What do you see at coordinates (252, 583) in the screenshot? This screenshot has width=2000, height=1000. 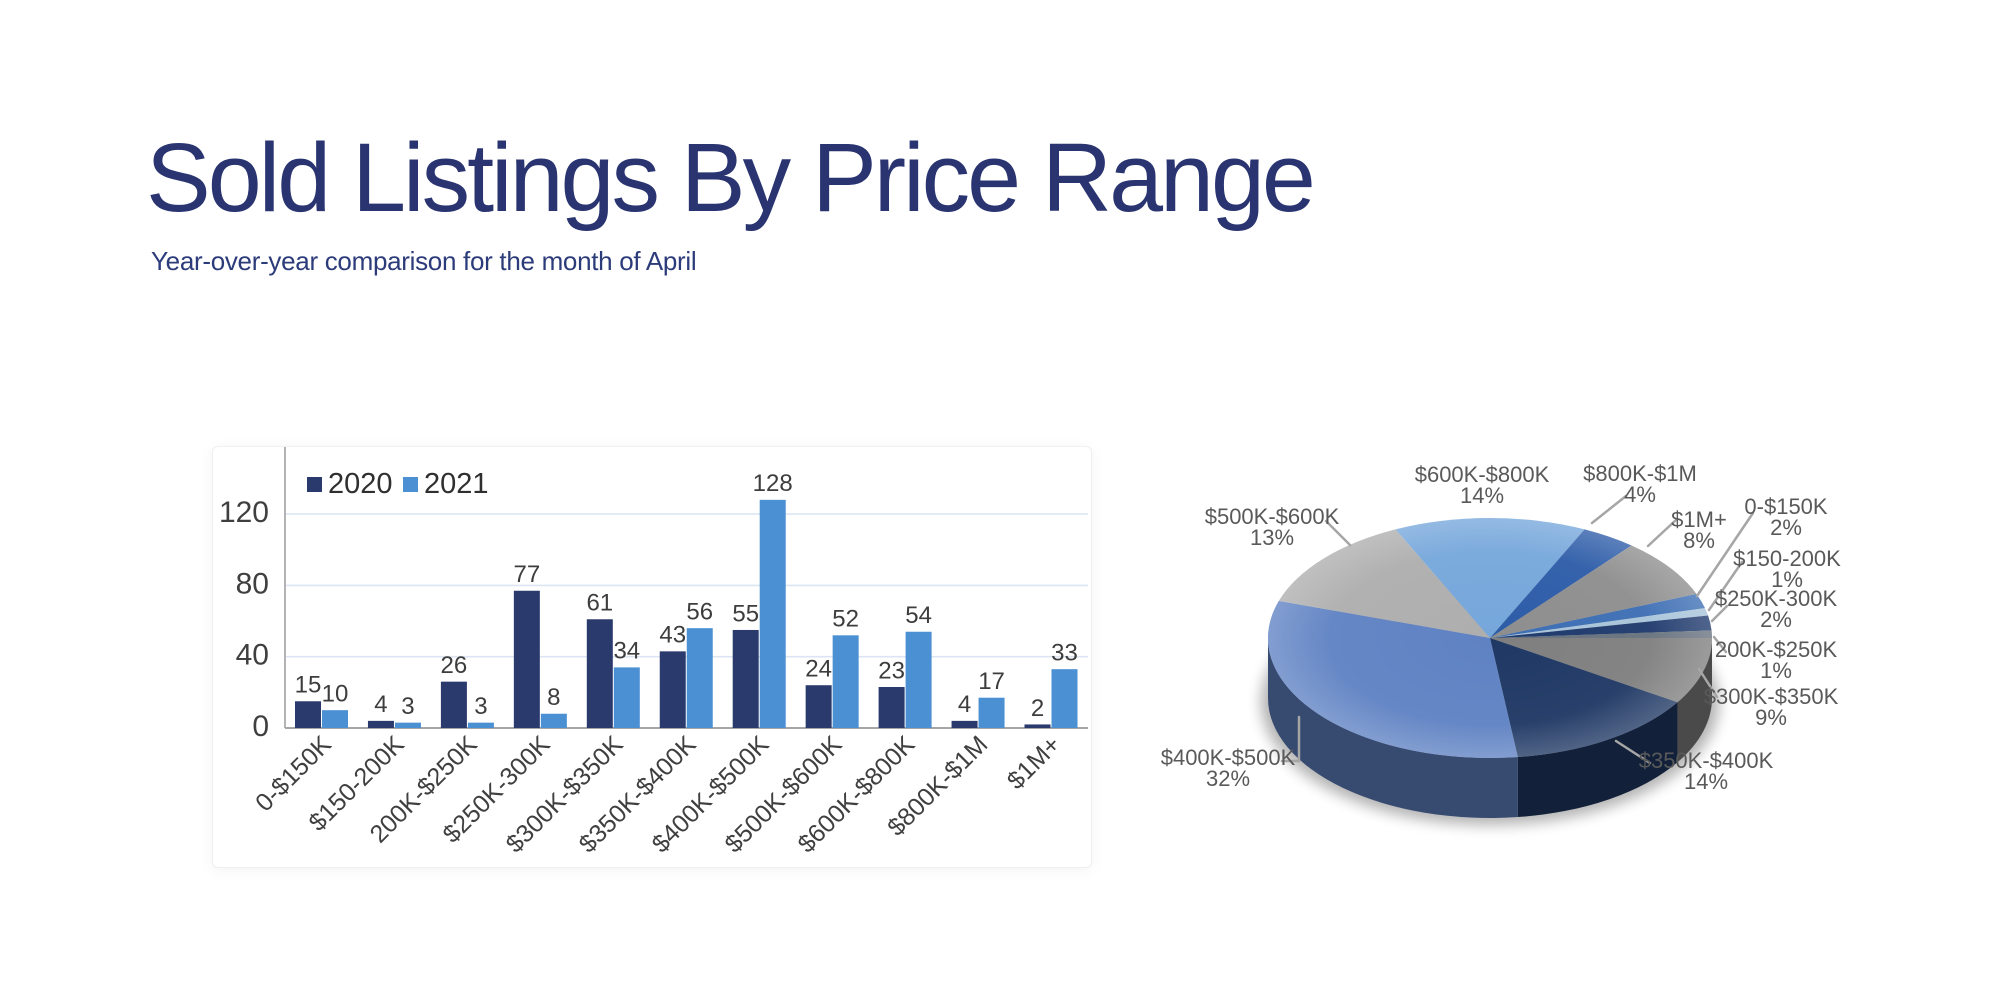 I see `y-tick-label: 80` at bounding box center [252, 583].